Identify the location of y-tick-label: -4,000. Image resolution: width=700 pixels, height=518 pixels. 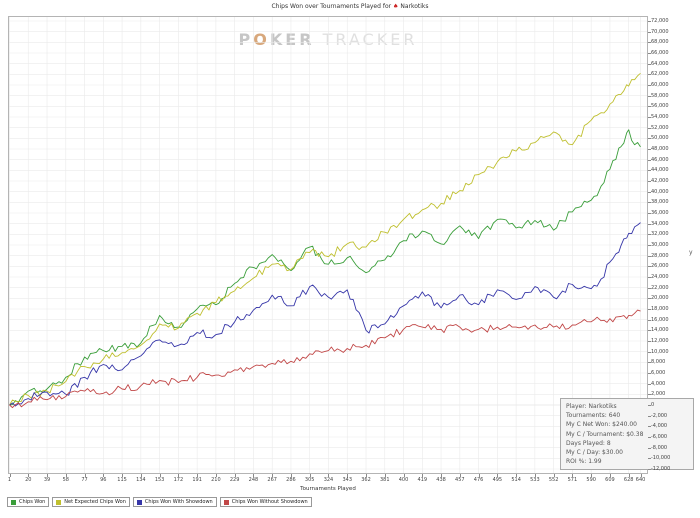
(659, 426).